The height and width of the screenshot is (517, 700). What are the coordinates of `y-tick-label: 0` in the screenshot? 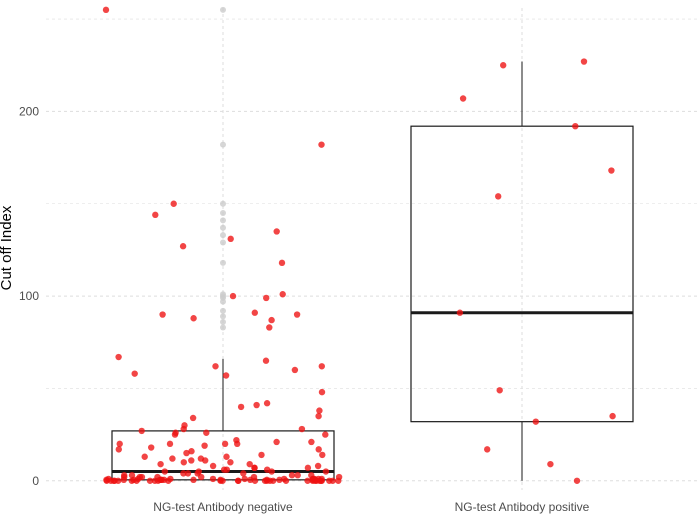 It's located at (35, 481).